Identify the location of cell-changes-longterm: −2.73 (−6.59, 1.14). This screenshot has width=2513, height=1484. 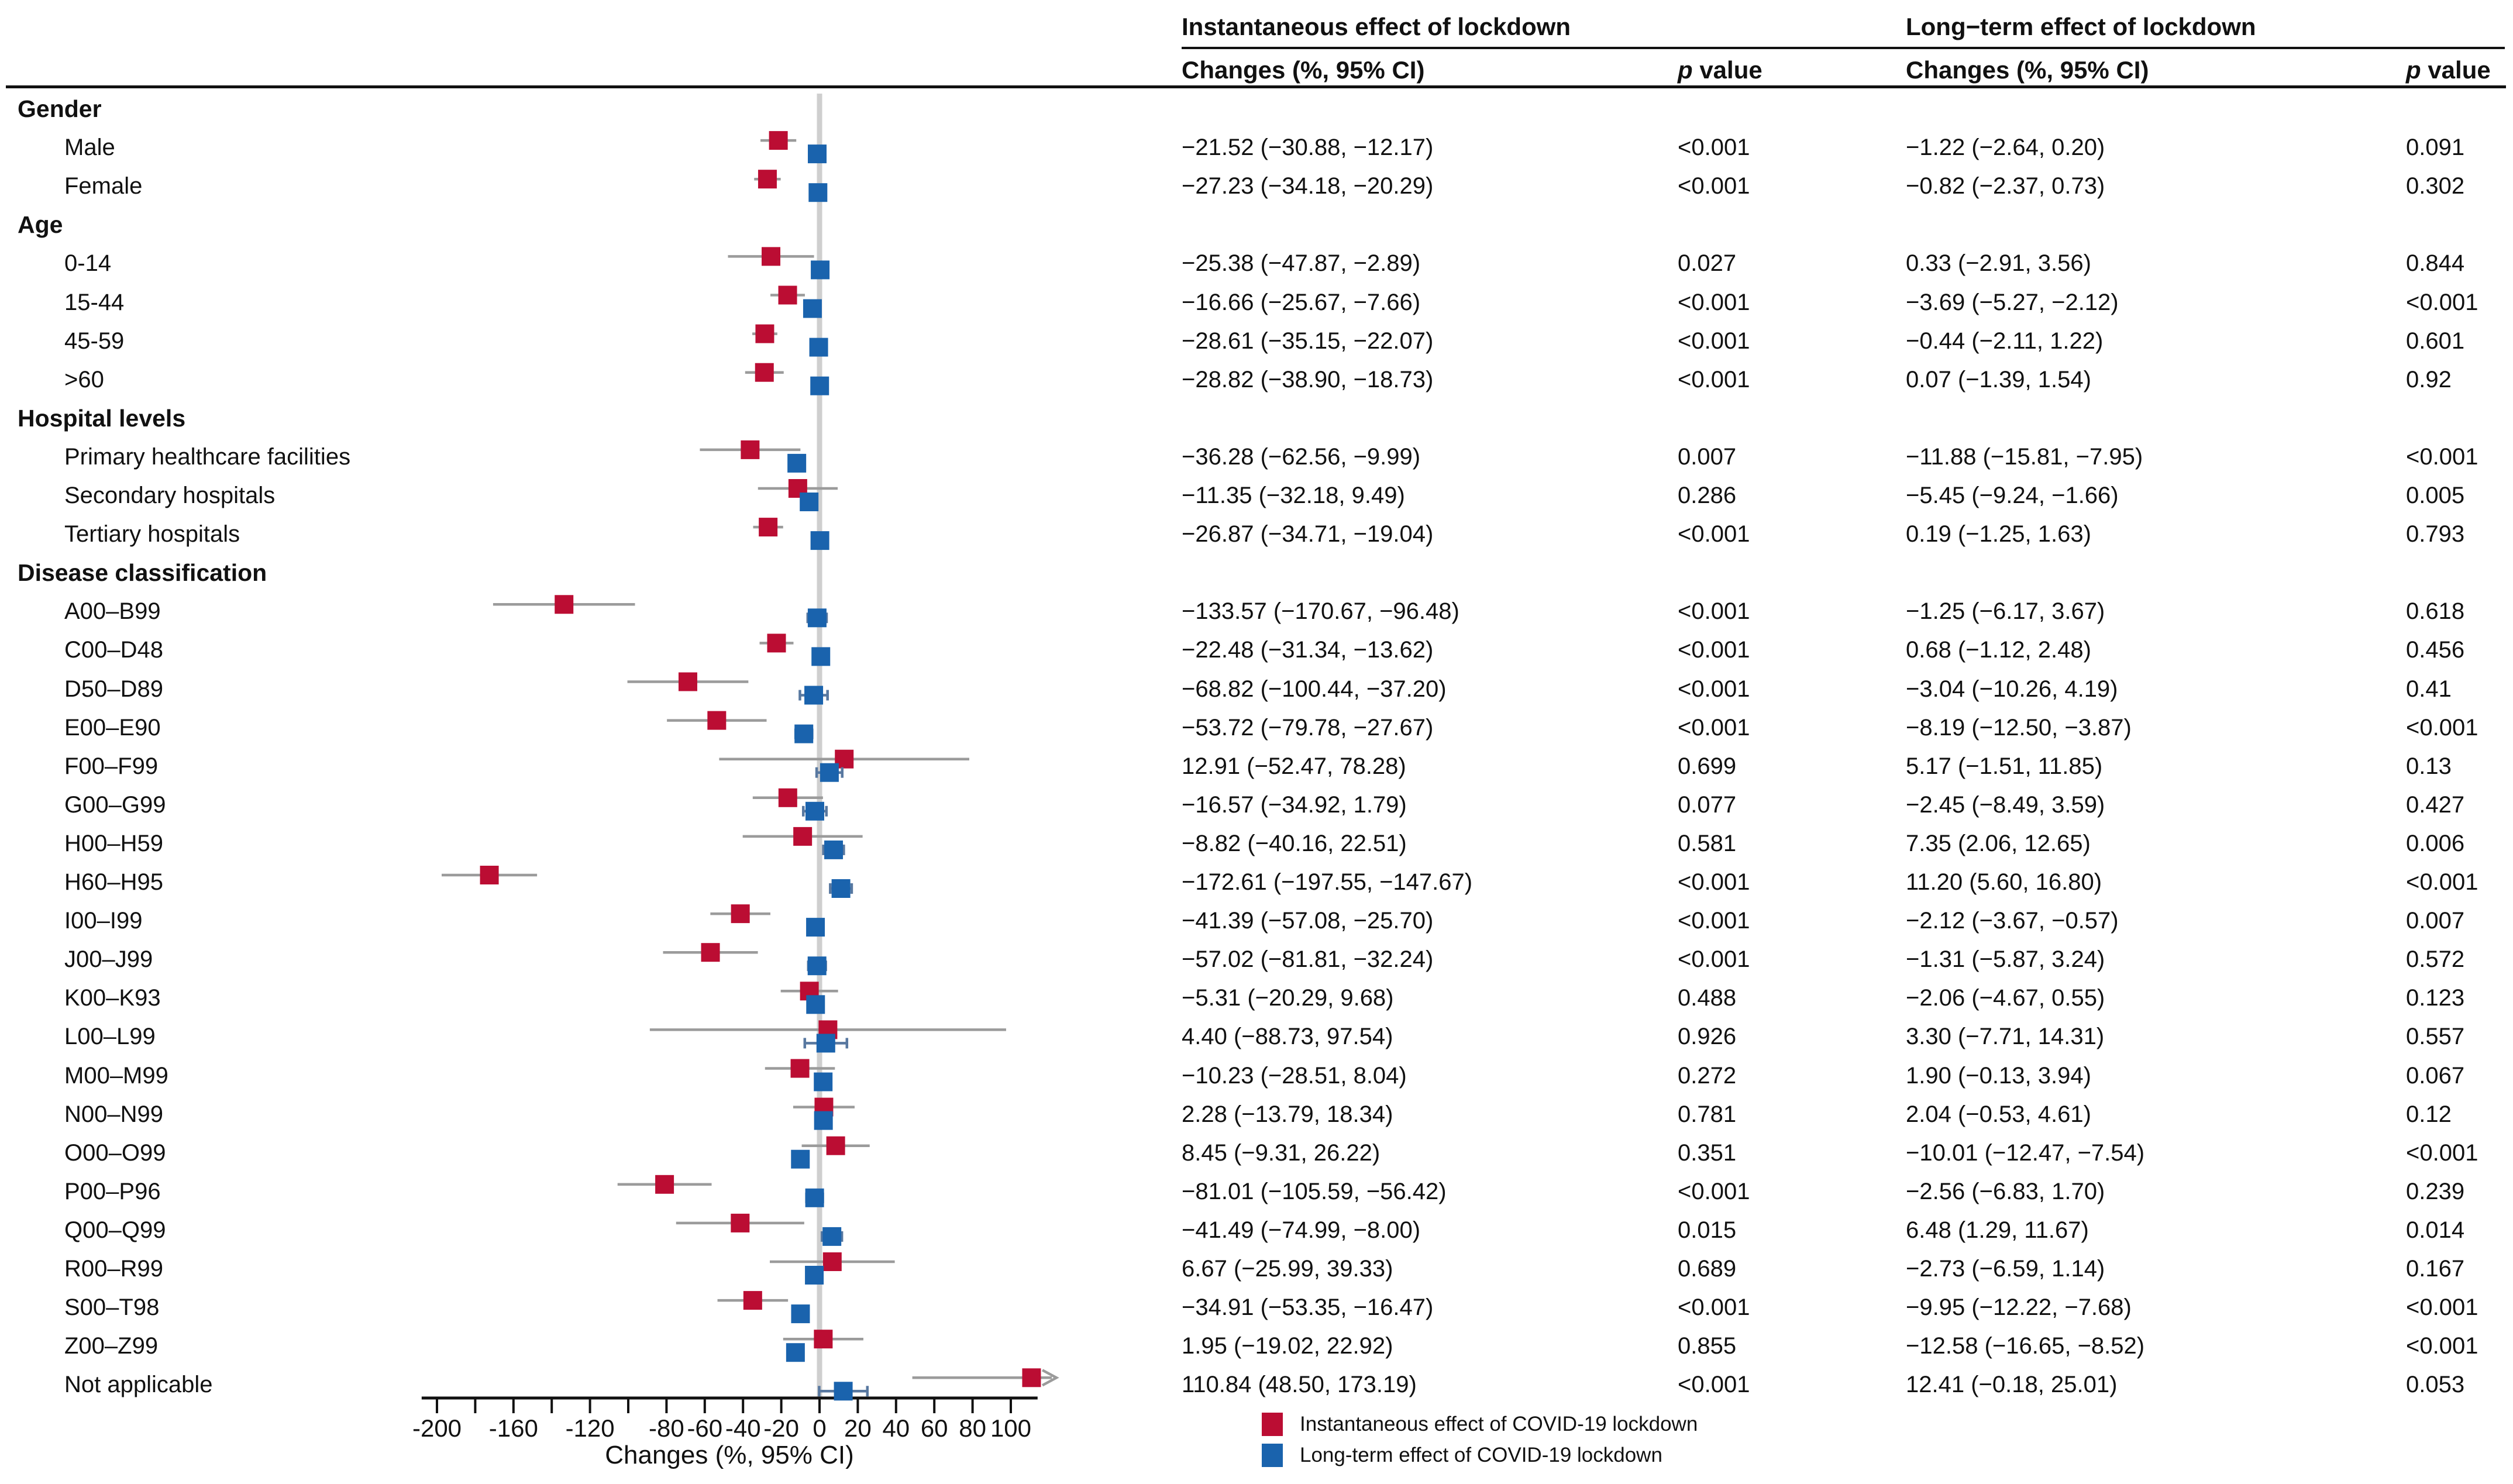
(2005, 1269).